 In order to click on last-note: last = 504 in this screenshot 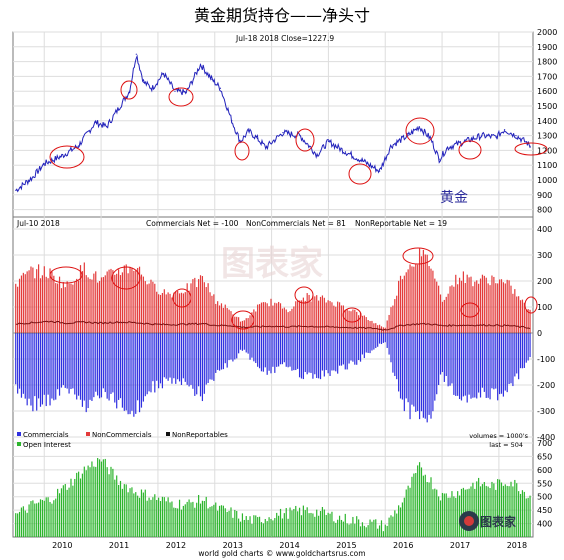, I will do `click(506, 445)`.